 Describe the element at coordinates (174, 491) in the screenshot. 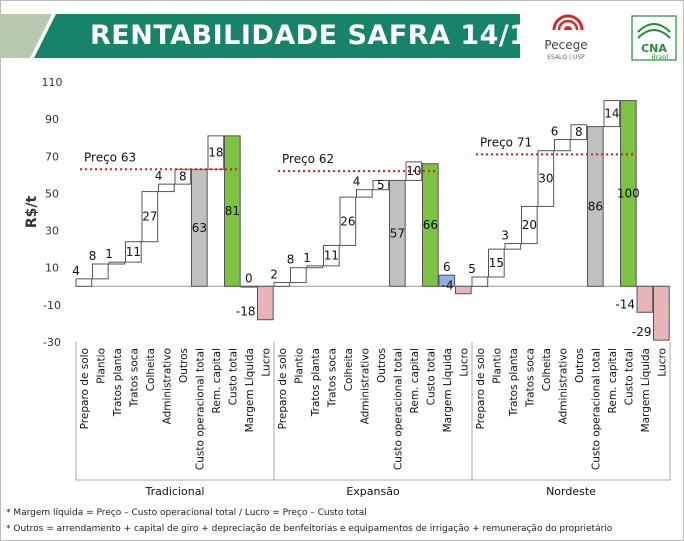

I see `group-label: Tradicional` at that location.